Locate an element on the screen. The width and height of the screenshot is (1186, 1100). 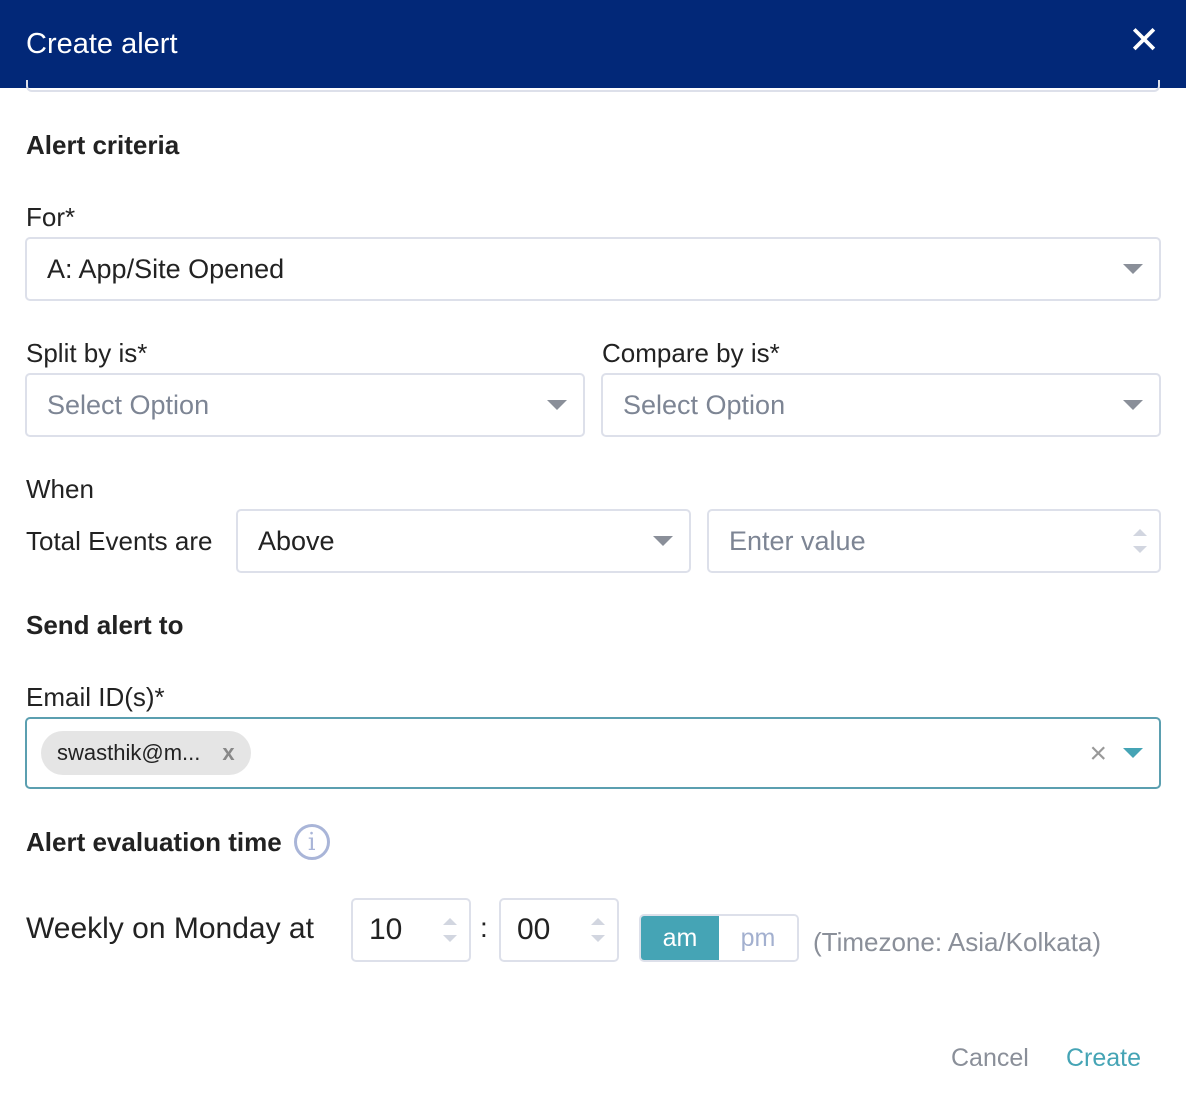
send-alert-heading: Send alert to is located at coordinates (105, 625).